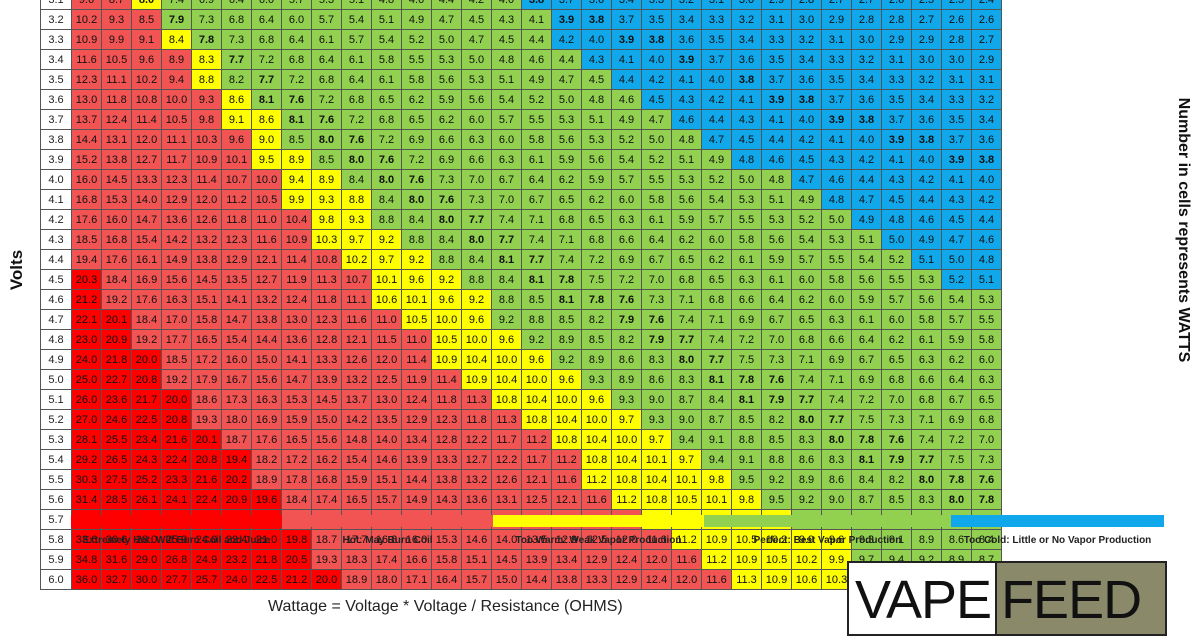 The width and height of the screenshot is (1200, 636). What do you see at coordinates (86, 259) in the screenshot?
I see `watt-cell: 19.4` at bounding box center [86, 259].